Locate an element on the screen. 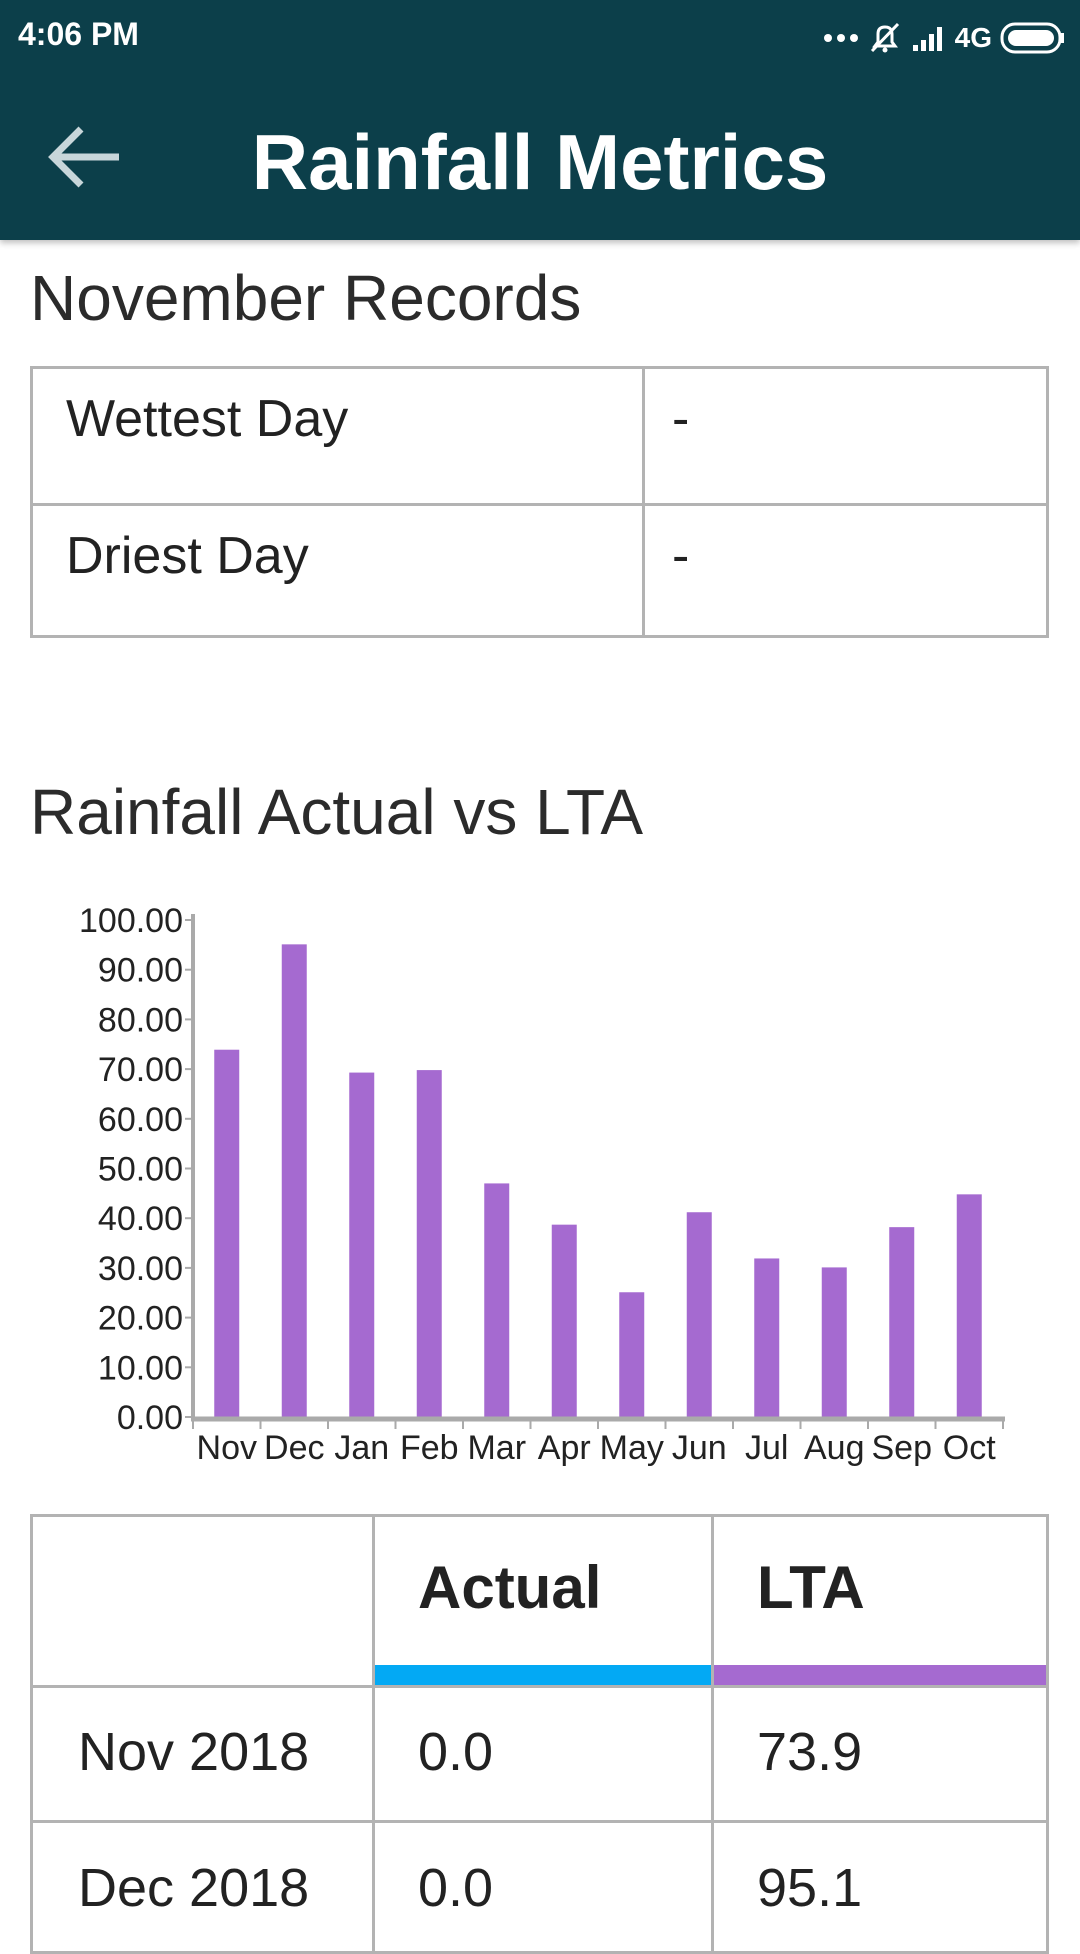  x-tick-label: Nov is located at coordinates (227, 1448).